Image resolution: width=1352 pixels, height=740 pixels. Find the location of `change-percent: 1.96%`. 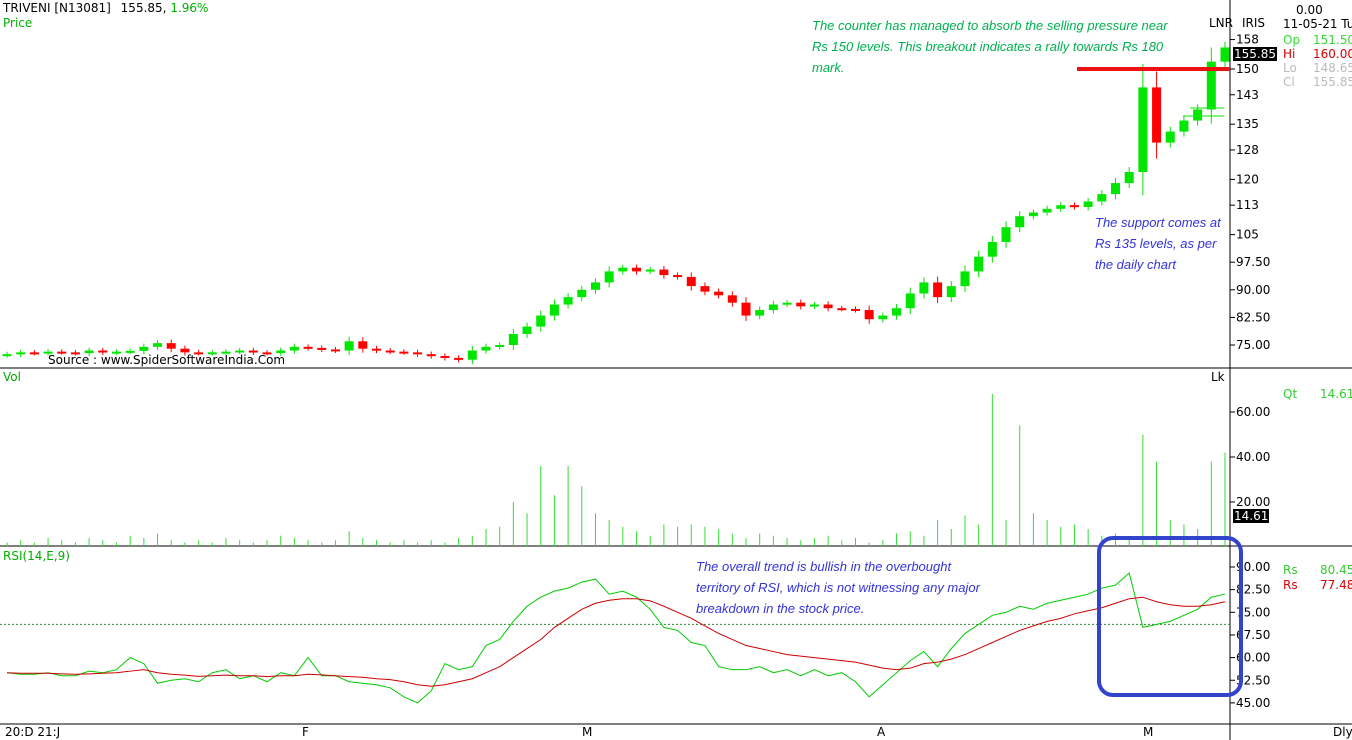

change-percent: 1.96% is located at coordinates (189, 8).